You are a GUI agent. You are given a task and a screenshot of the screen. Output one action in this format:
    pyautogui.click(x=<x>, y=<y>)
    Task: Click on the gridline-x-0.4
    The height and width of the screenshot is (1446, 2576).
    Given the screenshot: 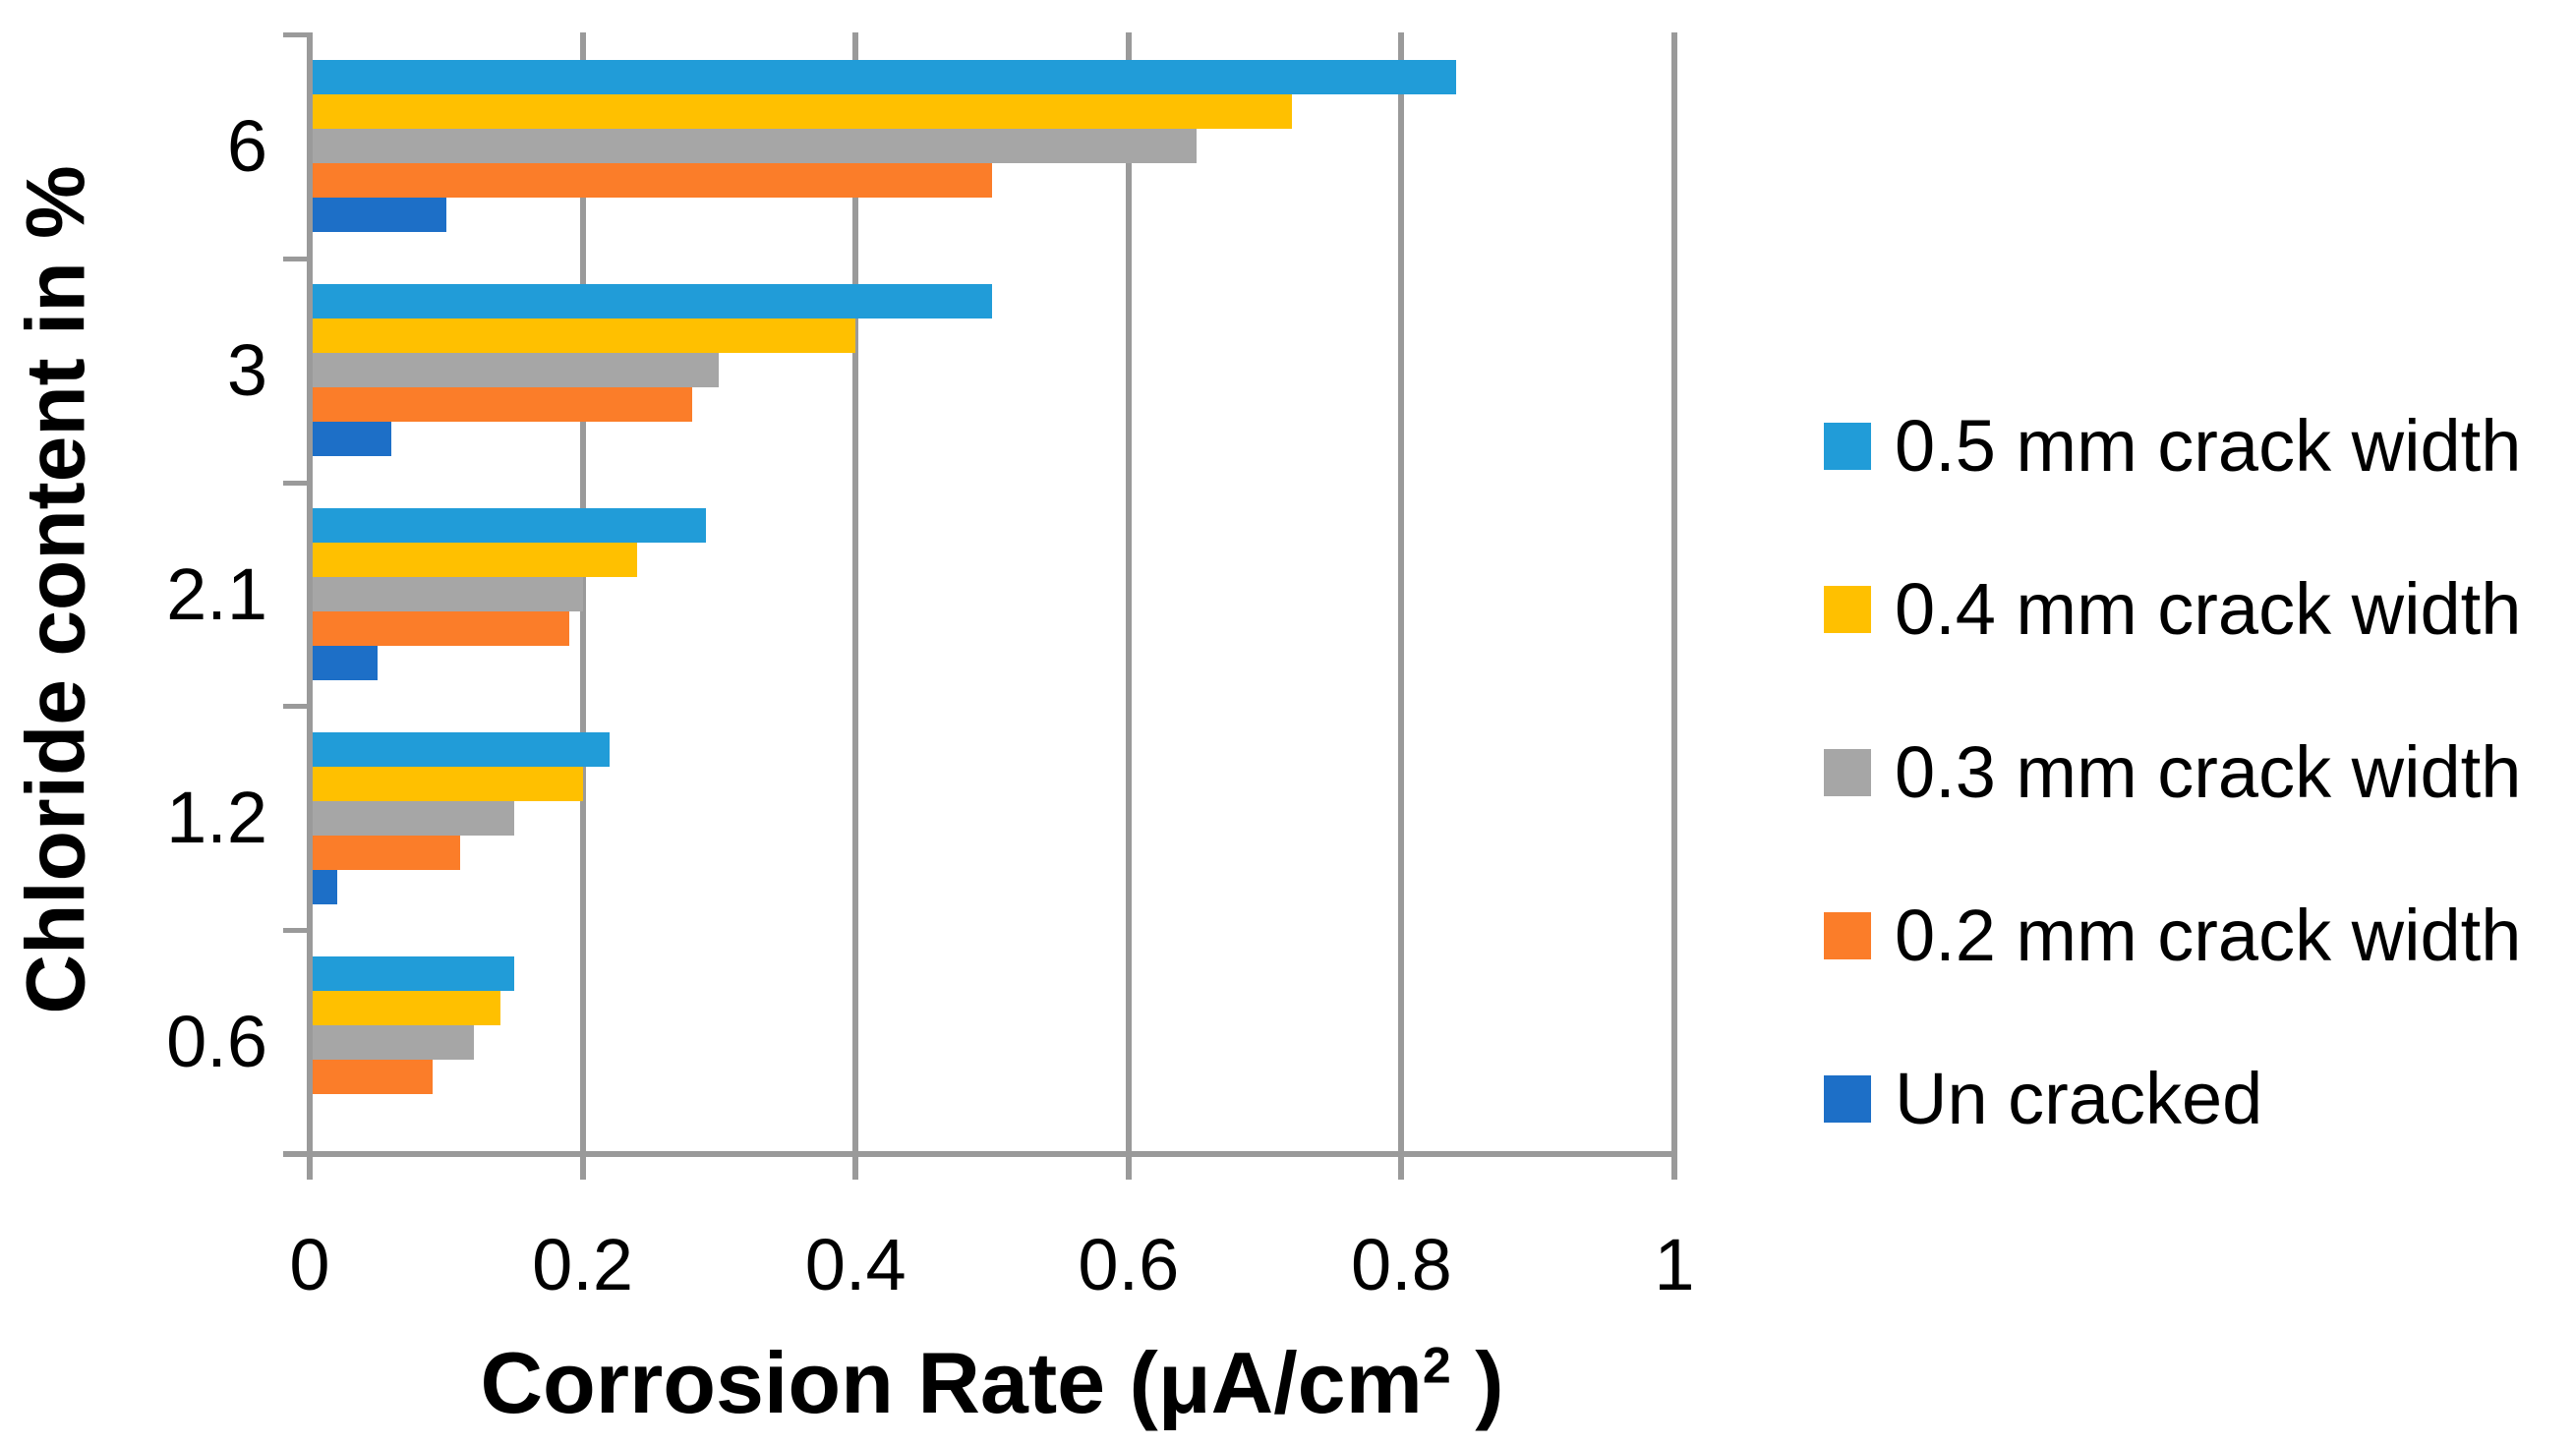 What is the action you would take?
    pyautogui.click(x=855, y=606)
    